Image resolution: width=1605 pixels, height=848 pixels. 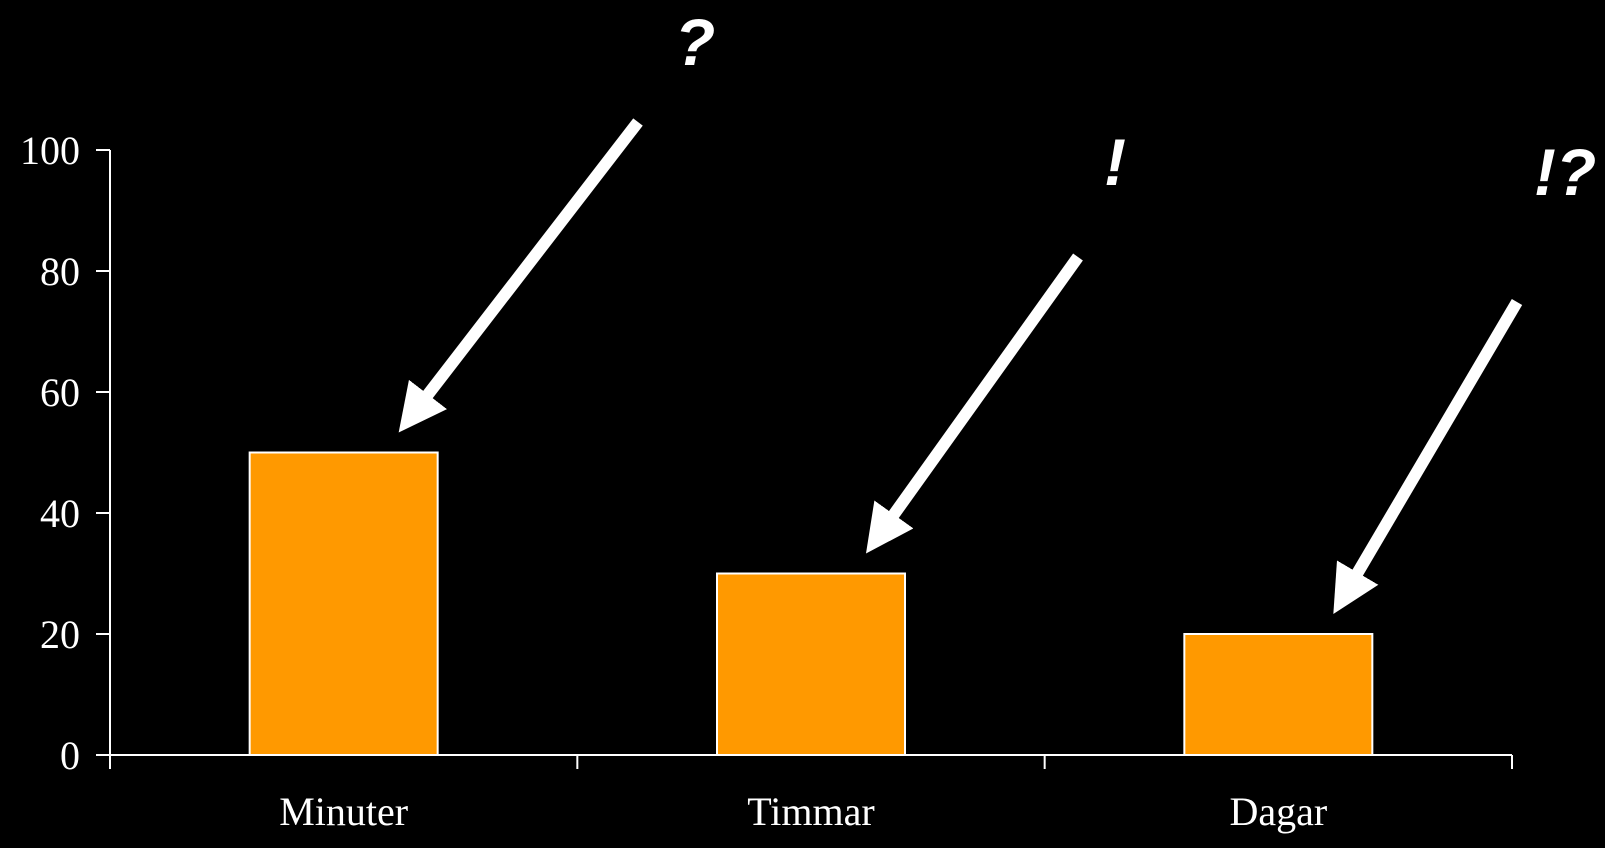 I want to click on annotation-symbol: !, so click(x=1115, y=162).